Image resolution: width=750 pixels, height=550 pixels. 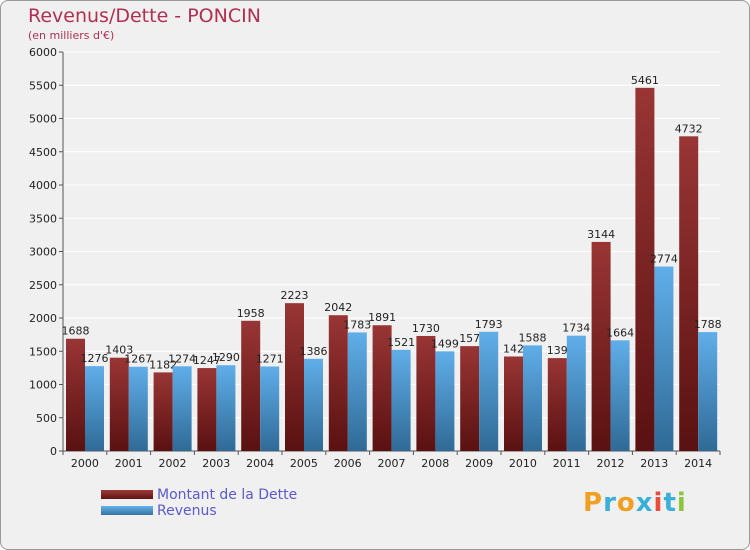 What do you see at coordinates (479, 463) in the screenshot?
I see `x-tick-label: 2009` at bounding box center [479, 463].